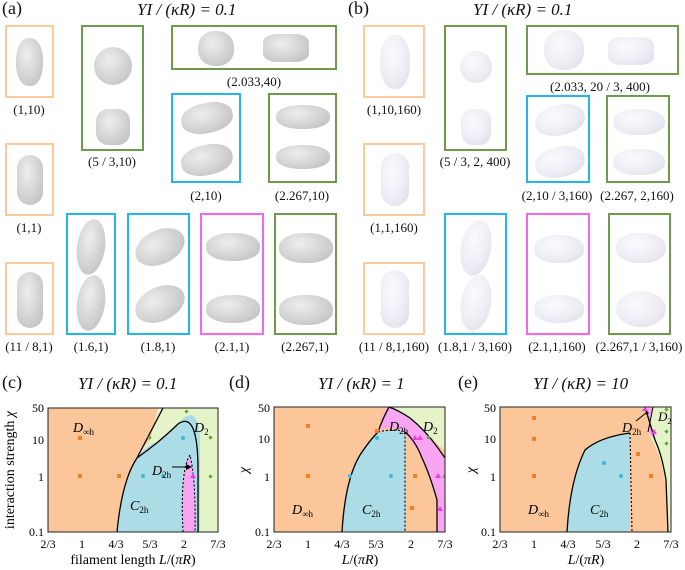  What do you see at coordinates (133, 560) in the screenshot?
I see `svg-text: filament length L/(πR)` at bounding box center [133, 560].